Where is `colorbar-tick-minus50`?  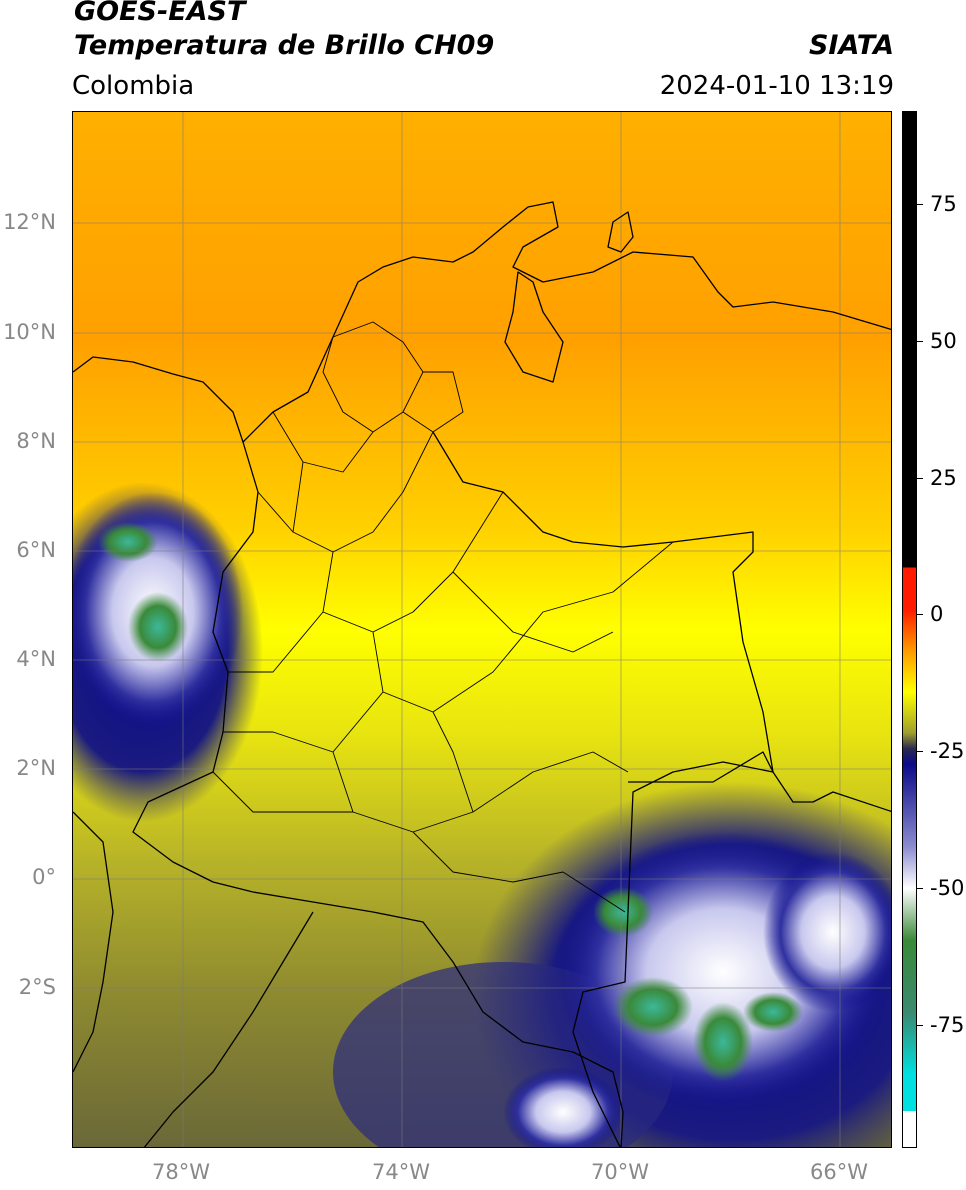
colorbar-tick-minus50 is located at coordinates (920, 888).